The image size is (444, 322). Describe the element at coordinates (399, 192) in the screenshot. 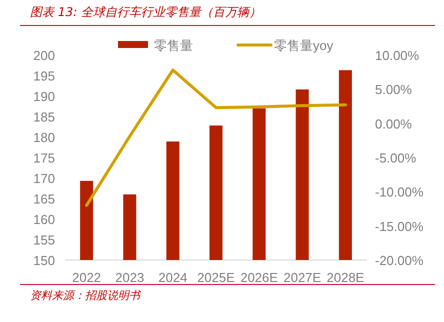

I see `y2-tick-label: -10.00%` at that location.